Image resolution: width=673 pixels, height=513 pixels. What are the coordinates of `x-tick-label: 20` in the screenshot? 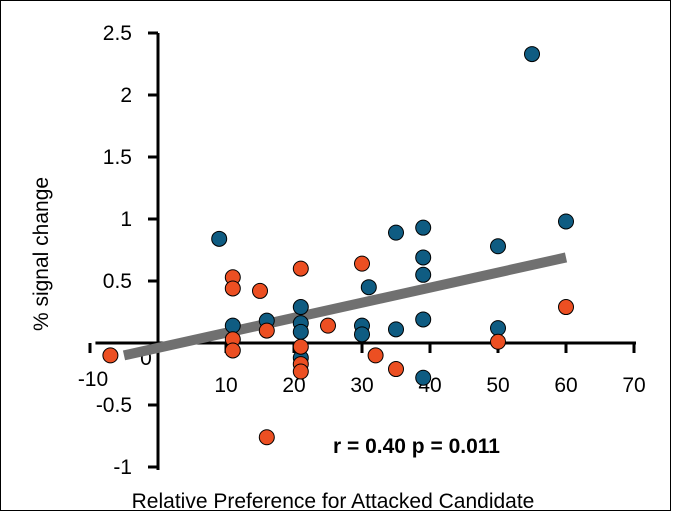 It's located at (293, 385).